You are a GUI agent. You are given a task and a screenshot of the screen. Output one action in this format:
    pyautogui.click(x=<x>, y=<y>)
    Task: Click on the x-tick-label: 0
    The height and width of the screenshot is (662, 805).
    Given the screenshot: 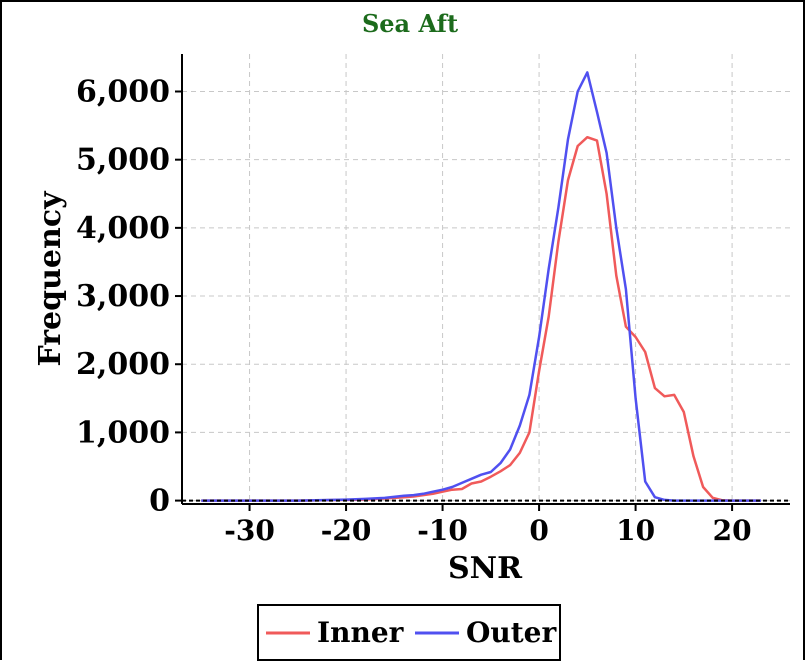 What is the action you would take?
    pyautogui.click(x=538, y=530)
    